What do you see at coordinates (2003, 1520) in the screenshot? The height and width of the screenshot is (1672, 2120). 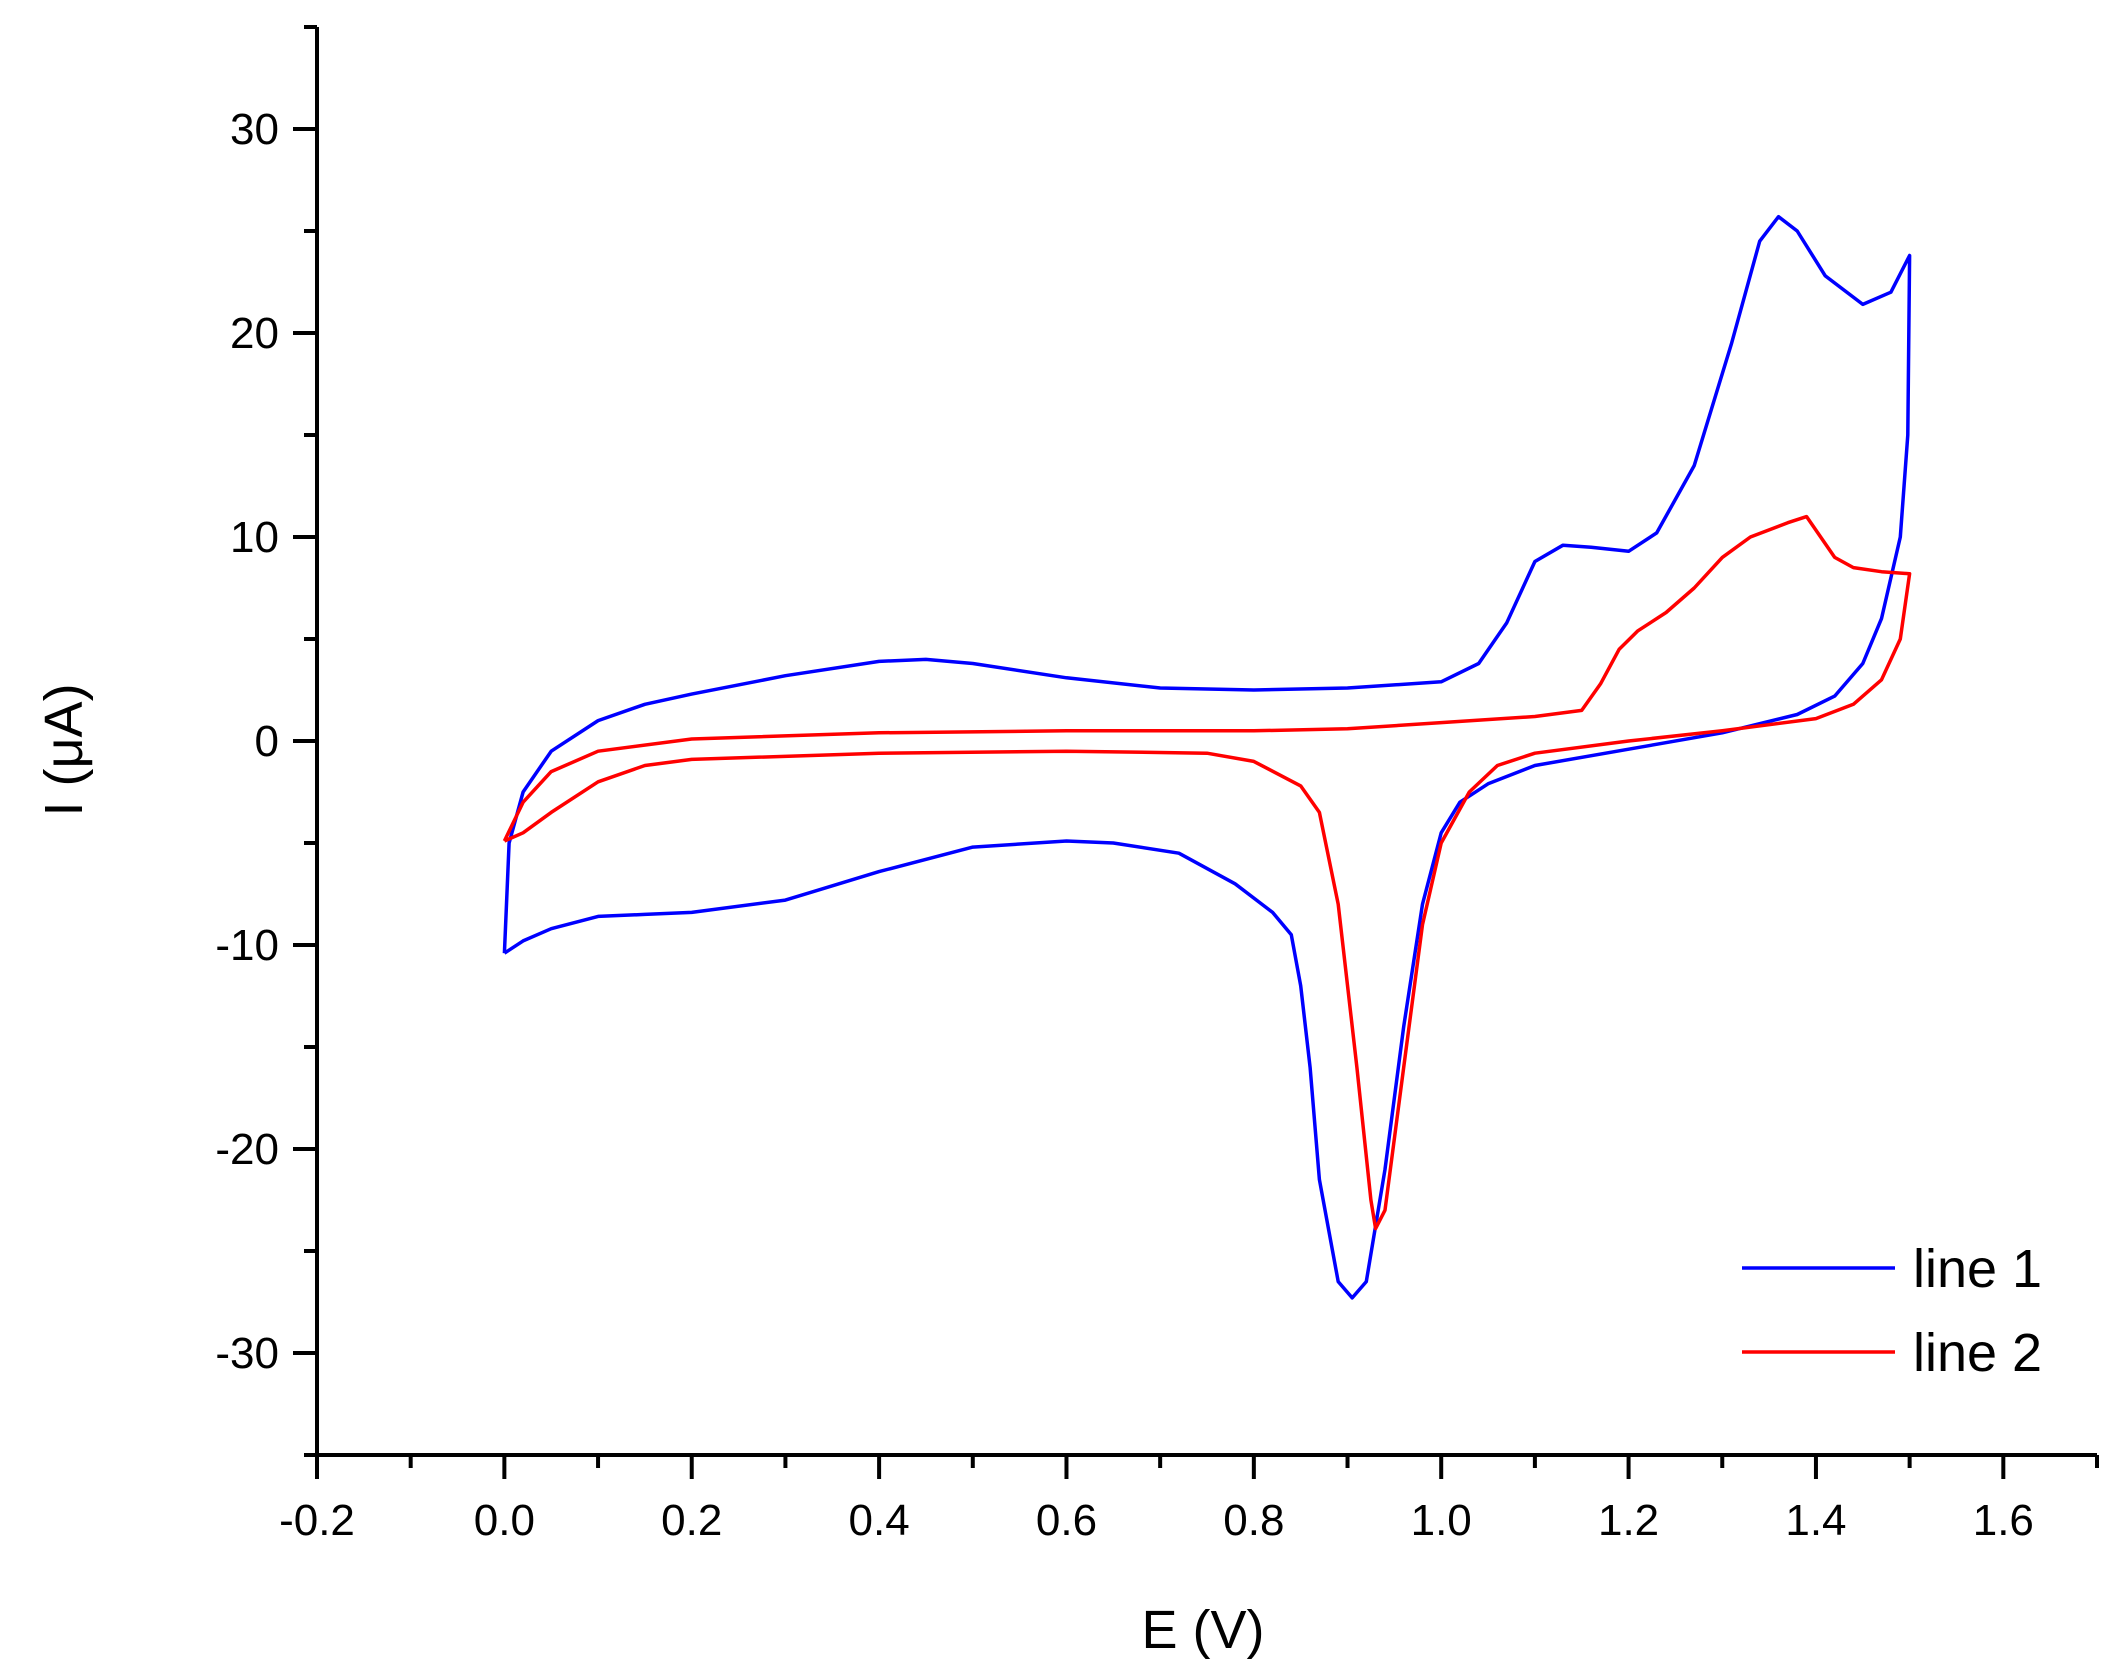 I see `x-tick-label: 1.6` at bounding box center [2003, 1520].